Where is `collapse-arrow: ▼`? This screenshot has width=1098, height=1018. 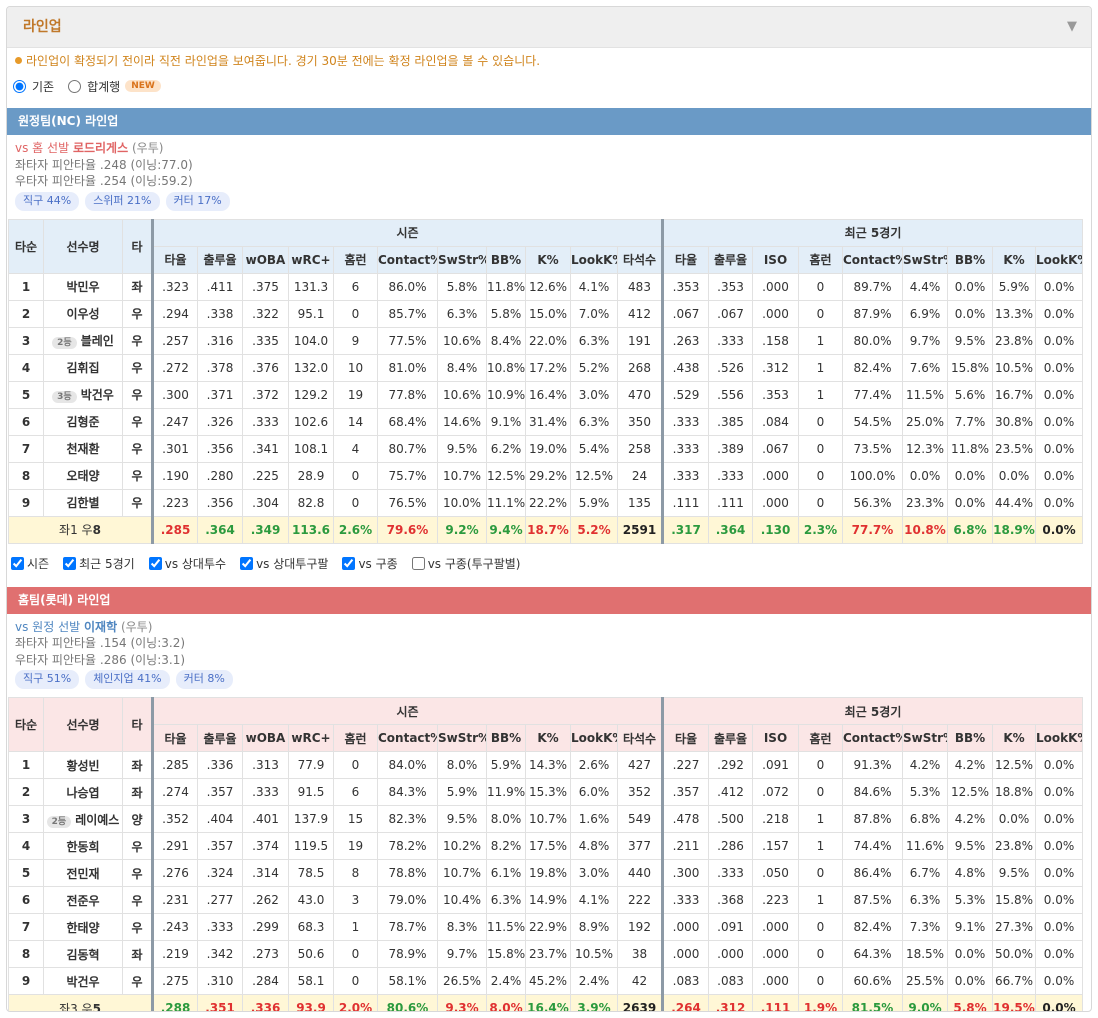
collapse-arrow: ▼ is located at coordinates (1072, 26).